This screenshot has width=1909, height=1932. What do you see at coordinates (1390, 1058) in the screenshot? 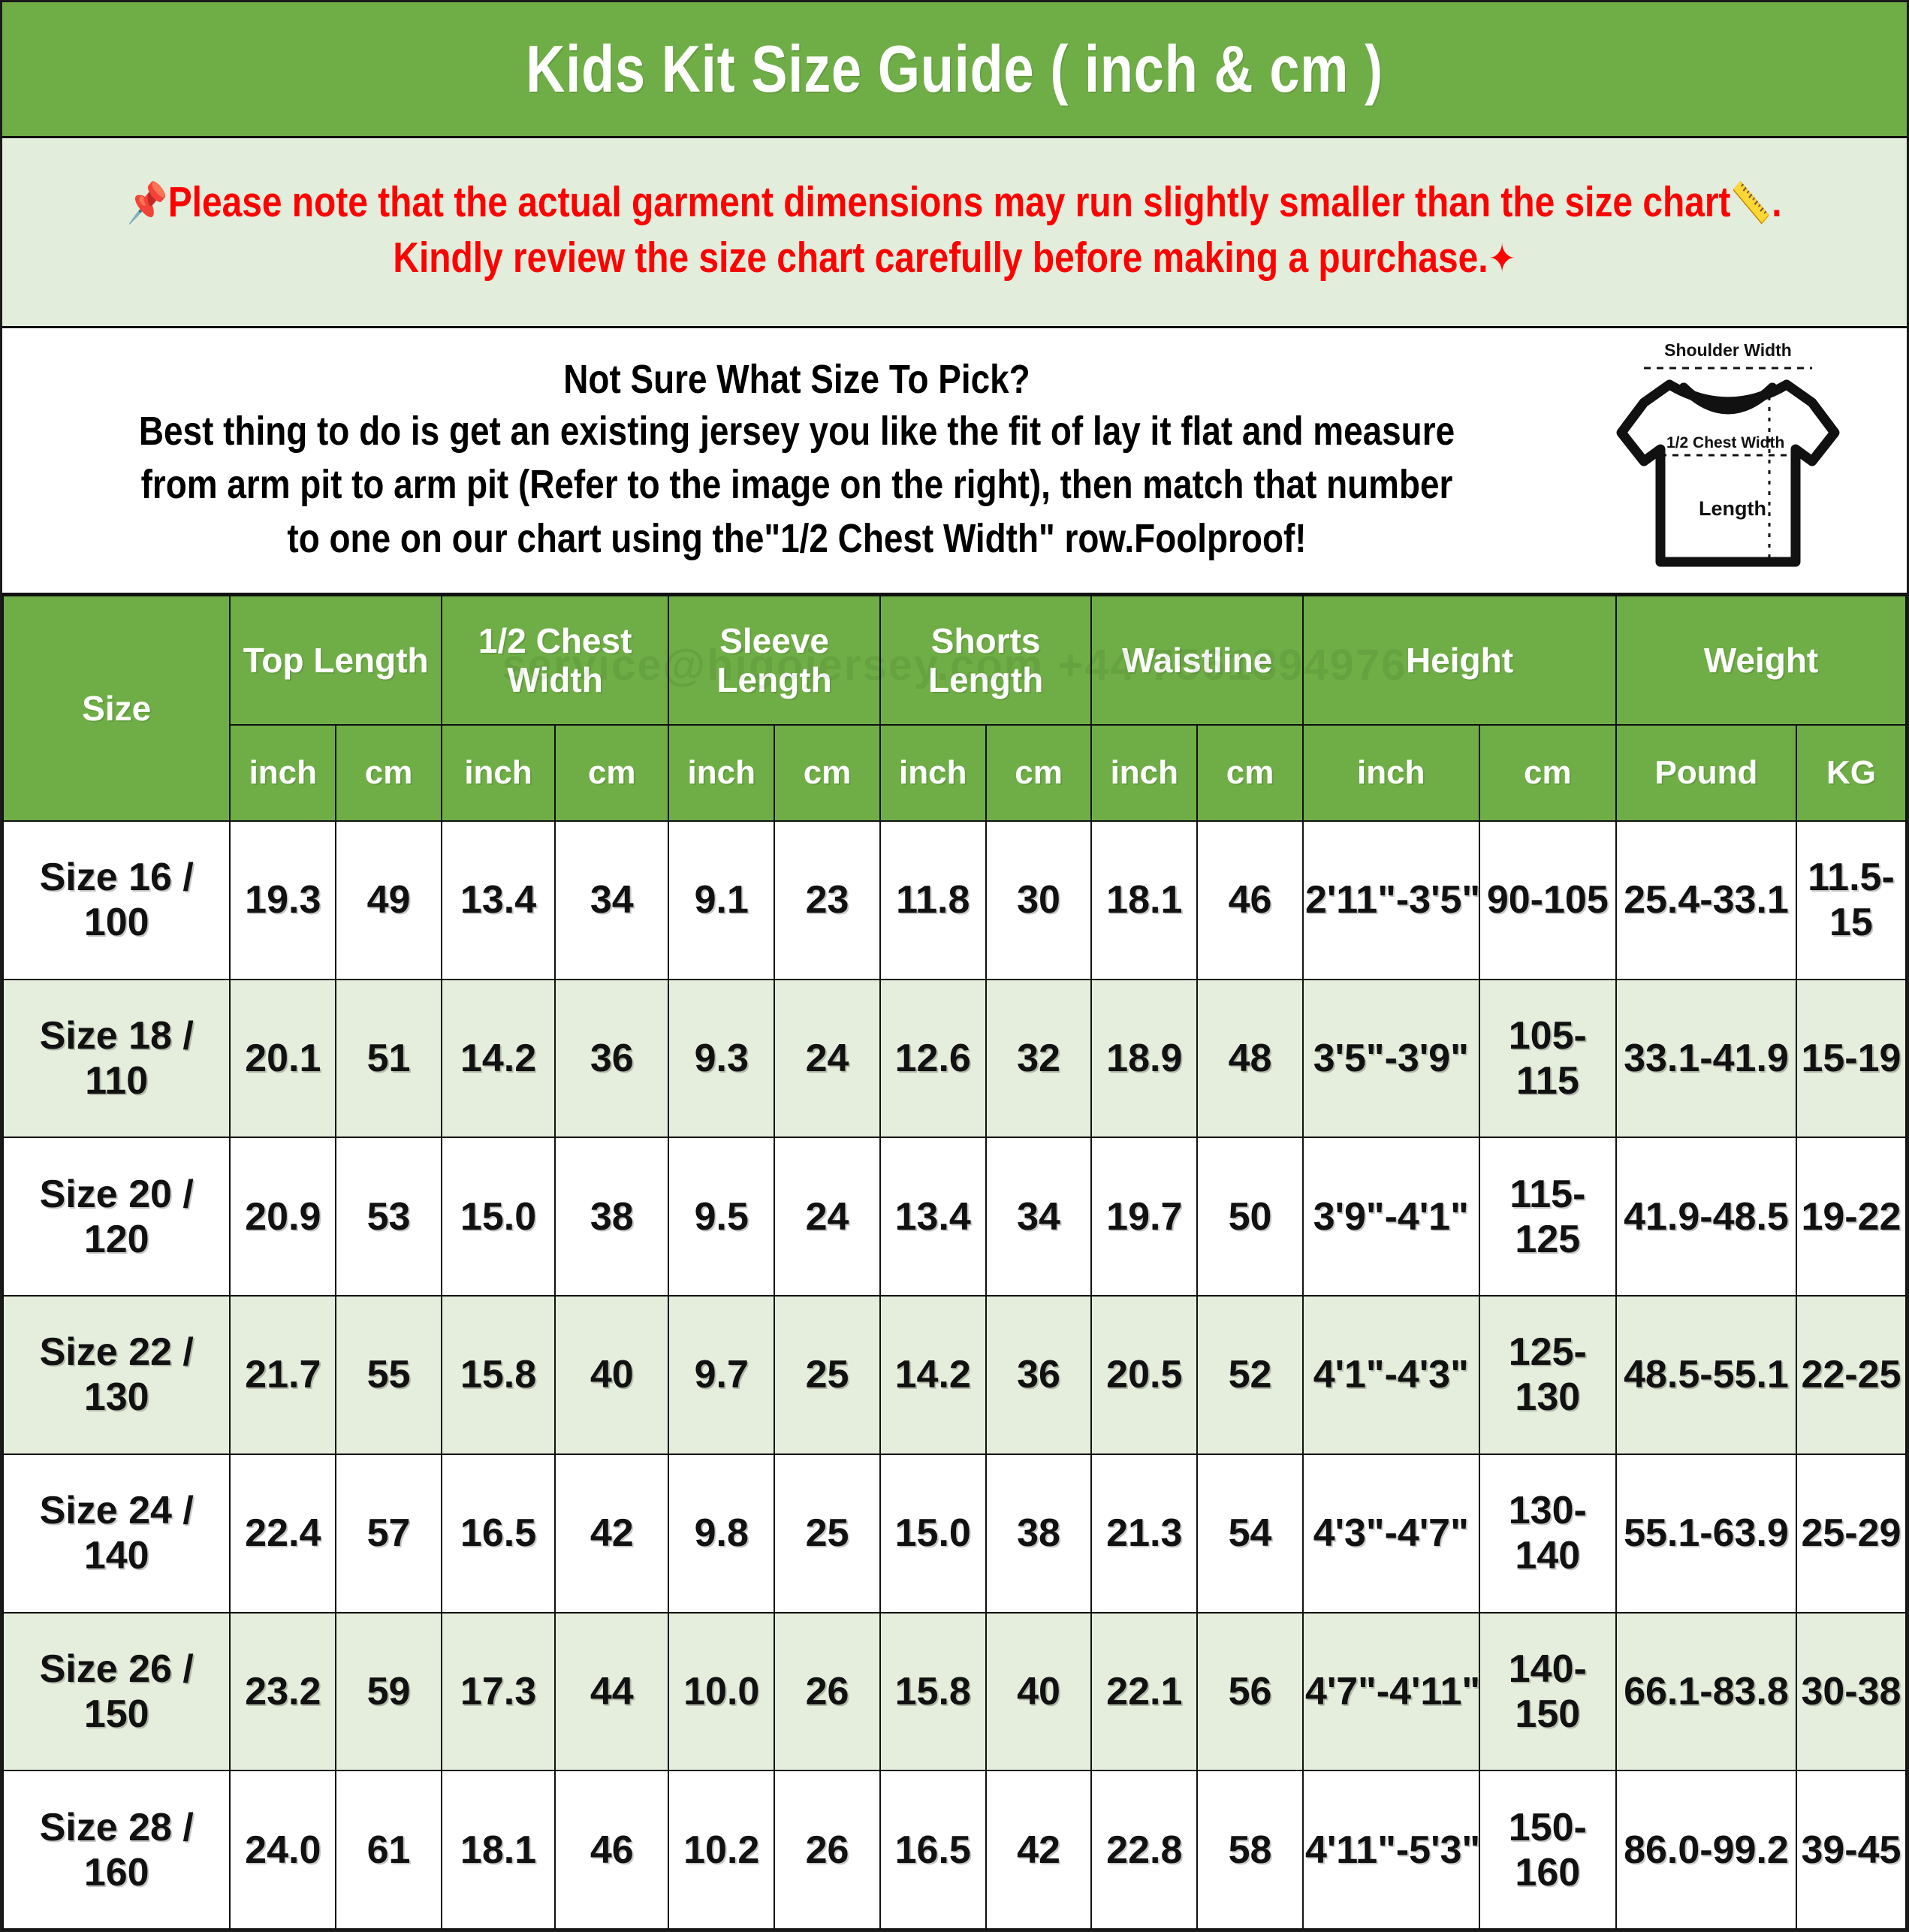
I see `table-cell: 3'5"-3'9"` at bounding box center [1390, 1058].